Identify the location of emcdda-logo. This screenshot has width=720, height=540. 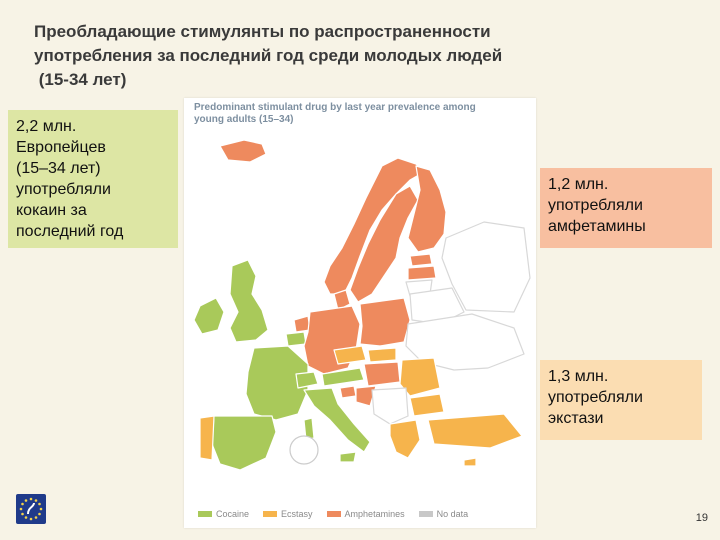
(31, 509).